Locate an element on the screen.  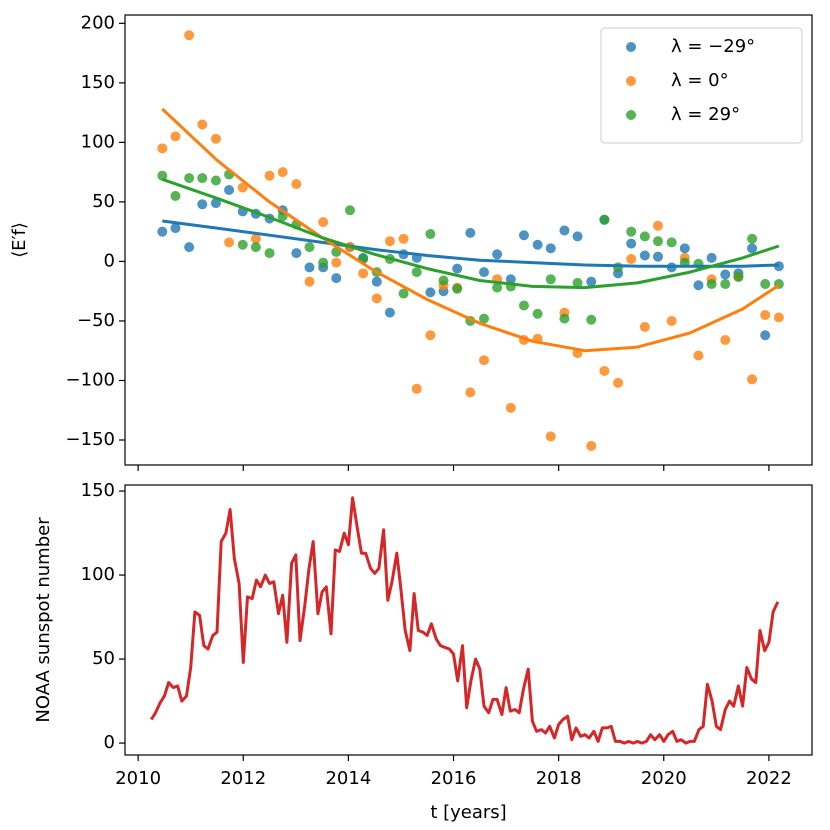
x-axis-label: t [years] is located at coordinates (468, 812).